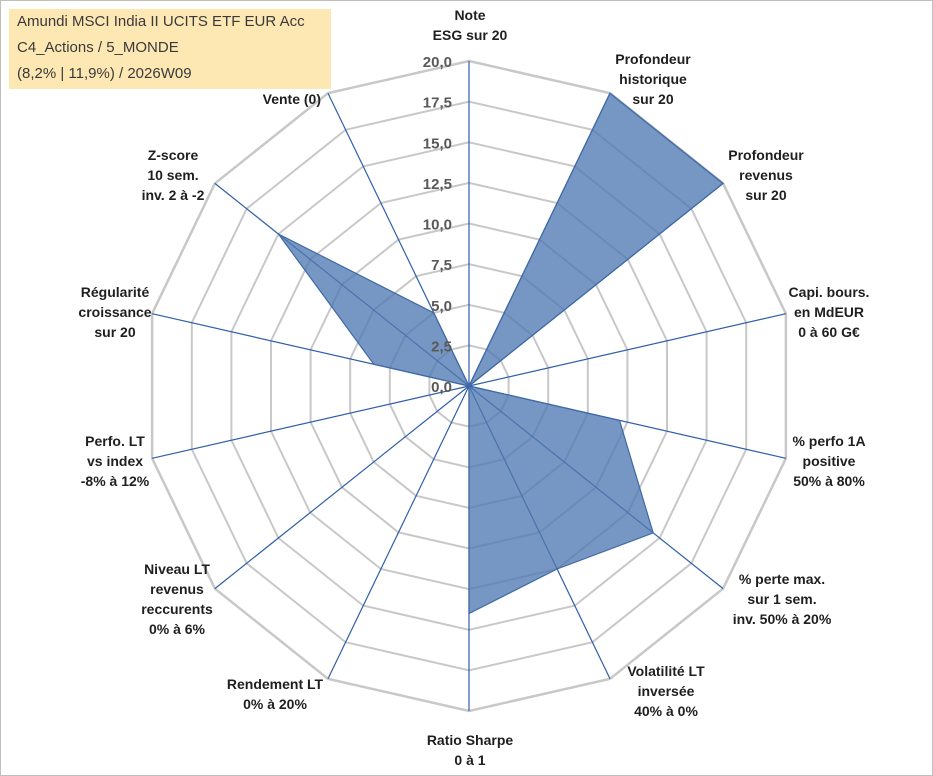  Describe the element at coordinates (177, 629) in the screenshot. I see `axis-label: 0% à 6%` at that location.